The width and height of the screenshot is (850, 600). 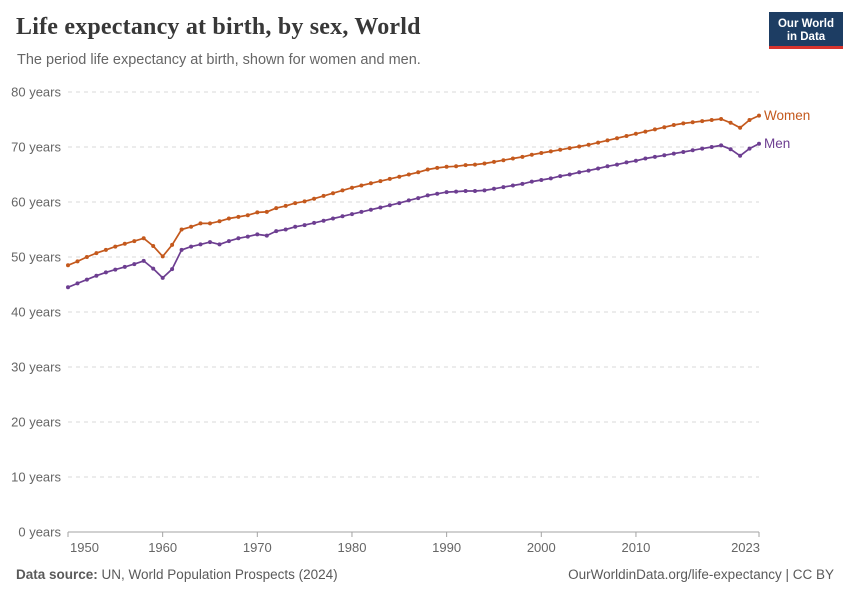 I want to click on data-point-men-1958, so click(x=143, y=260).